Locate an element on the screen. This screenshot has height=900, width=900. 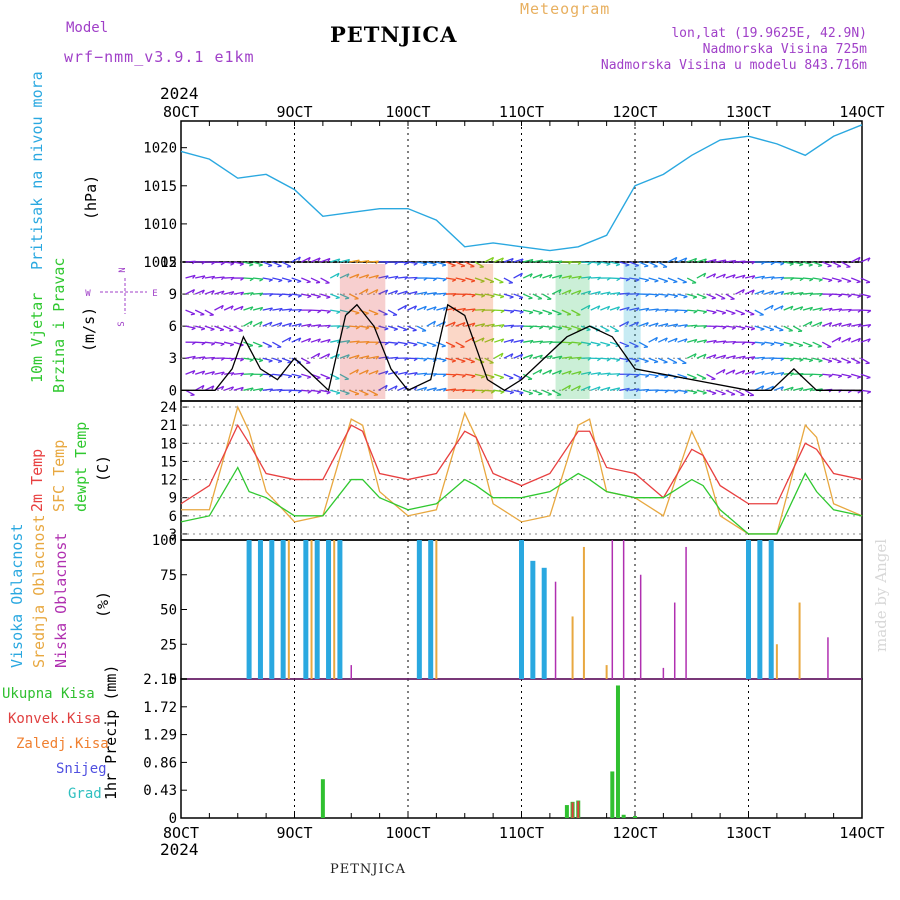
cloud-tick-label: 50 is located at coordinates (168, 611).